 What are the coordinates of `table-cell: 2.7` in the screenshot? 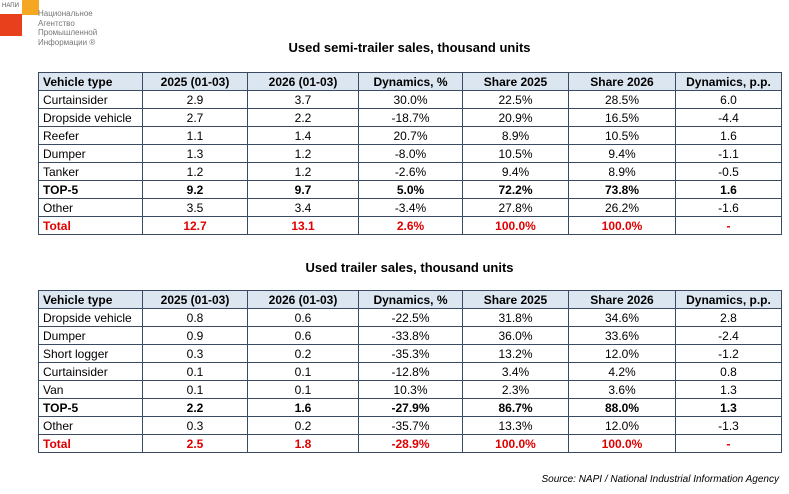 It's located at (195, 117).